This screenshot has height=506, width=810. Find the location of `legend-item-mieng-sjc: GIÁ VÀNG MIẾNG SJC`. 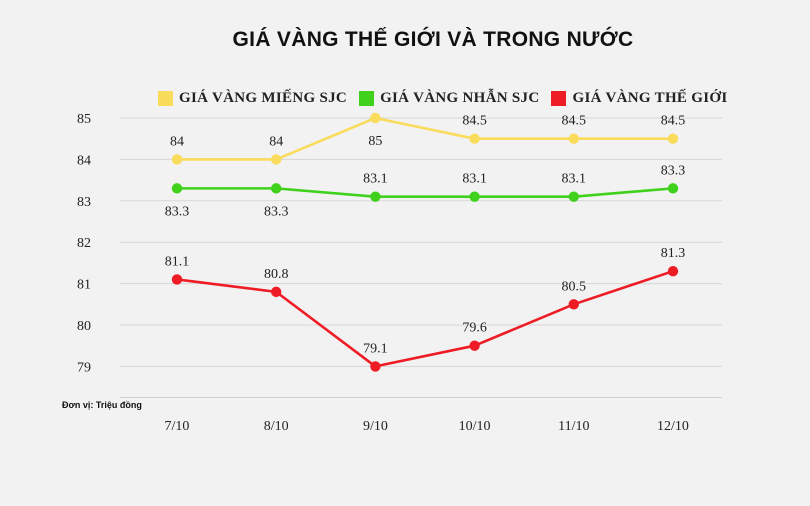

legend-item-mieng-sjc: GIÁ VÀNG MIẾNG SJC is located at coordinates (252, 98).